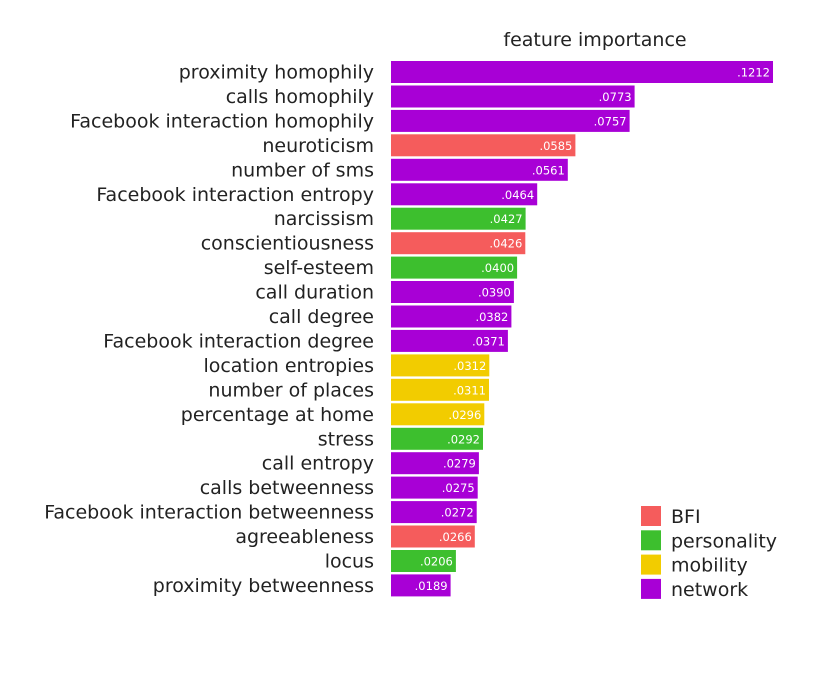  I want to click on value-label: .0773, so click(615, 97).